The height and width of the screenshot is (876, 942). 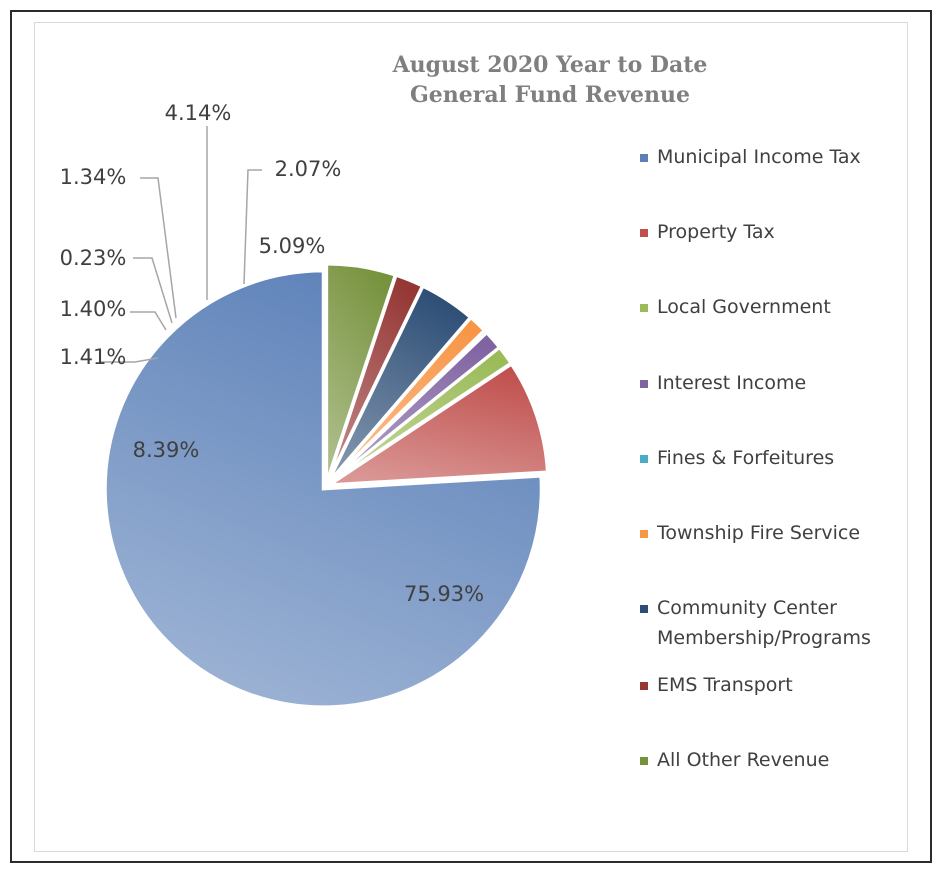 I want to click on data-label: 1.41%, so click(x=93, y=357).